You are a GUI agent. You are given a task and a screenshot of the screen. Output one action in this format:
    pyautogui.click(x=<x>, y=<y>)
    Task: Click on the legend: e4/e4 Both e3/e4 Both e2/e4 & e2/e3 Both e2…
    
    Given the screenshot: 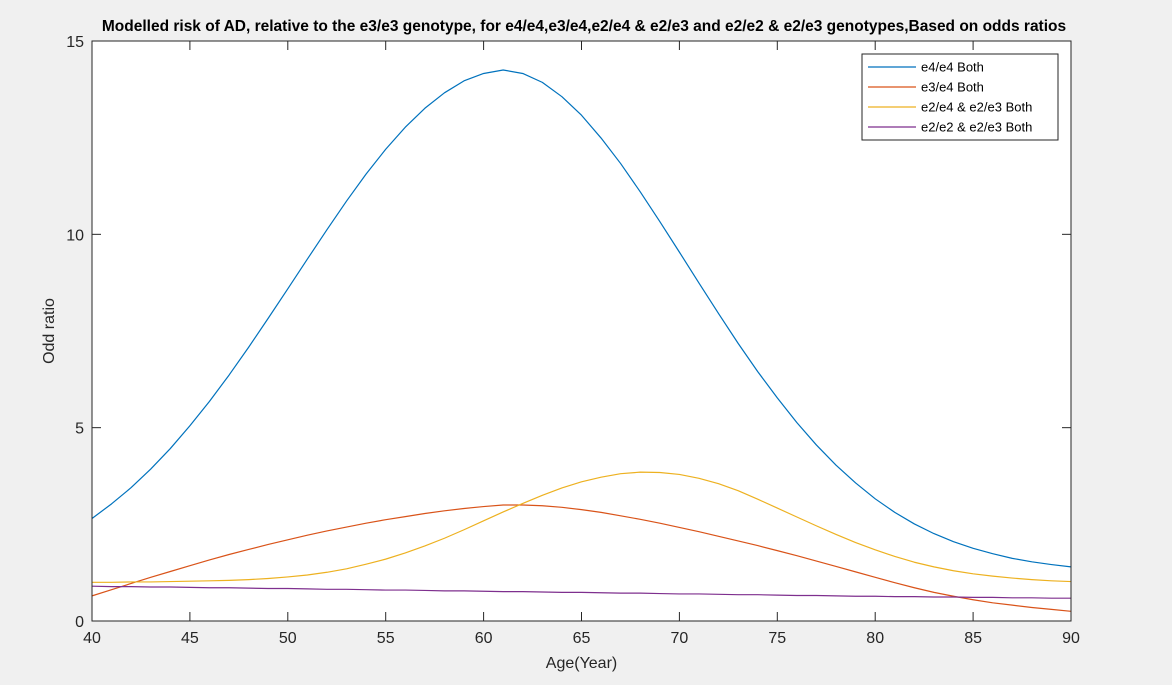 What is the action you would take?
    pyautogui.click(x=960, y=97)
    